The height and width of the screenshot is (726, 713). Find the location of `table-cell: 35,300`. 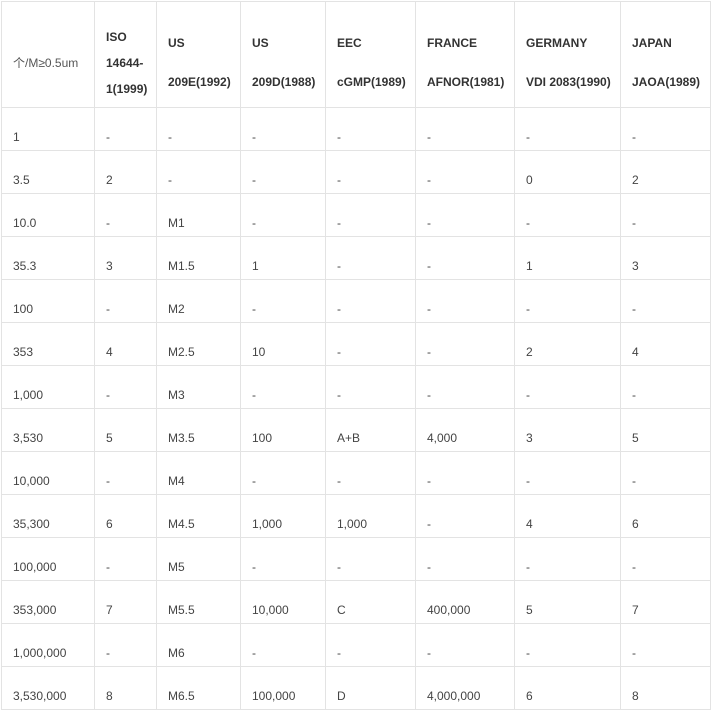

table-cell: 35,300 is located at coordinates (48, 516).